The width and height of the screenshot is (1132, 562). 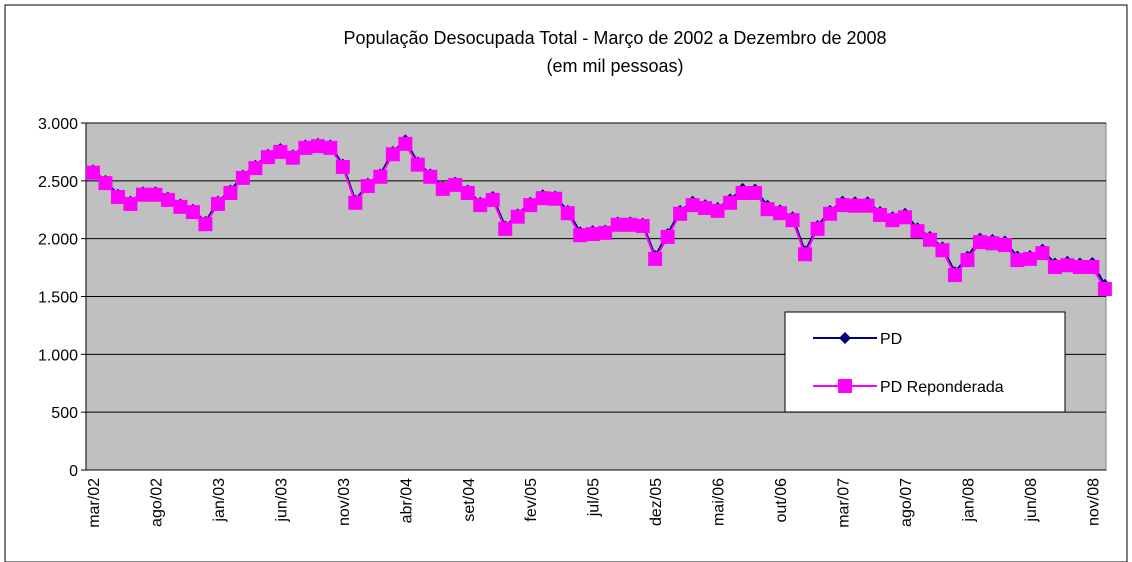 I want to click on x-tick-label: fev/05, so click(x=531, y=500).